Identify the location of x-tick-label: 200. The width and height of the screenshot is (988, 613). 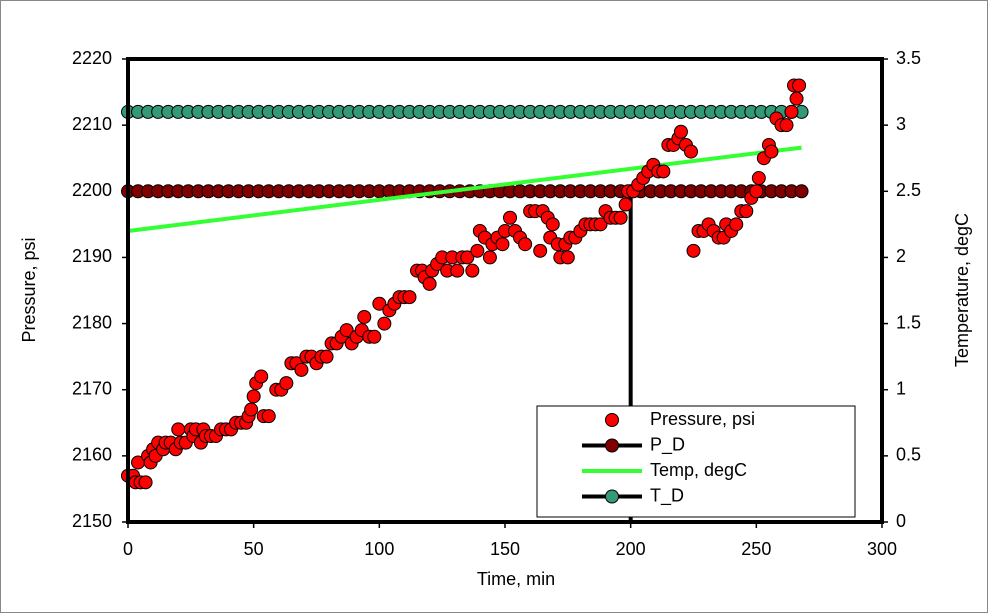
(631, 549).